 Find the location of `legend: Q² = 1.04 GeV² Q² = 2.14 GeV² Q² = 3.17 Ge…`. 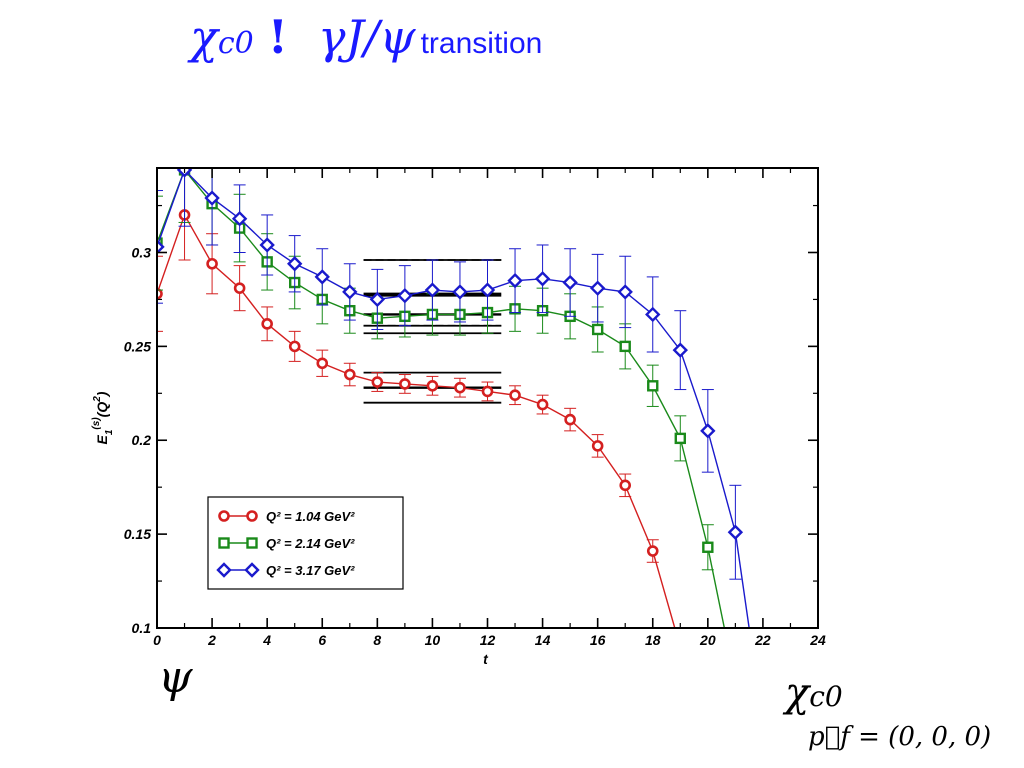

legend: Q² = 1.04 GeV² Q² = 2.14 GeV² Q² = 3.17 Ge… is located at coordinates (305, 543).